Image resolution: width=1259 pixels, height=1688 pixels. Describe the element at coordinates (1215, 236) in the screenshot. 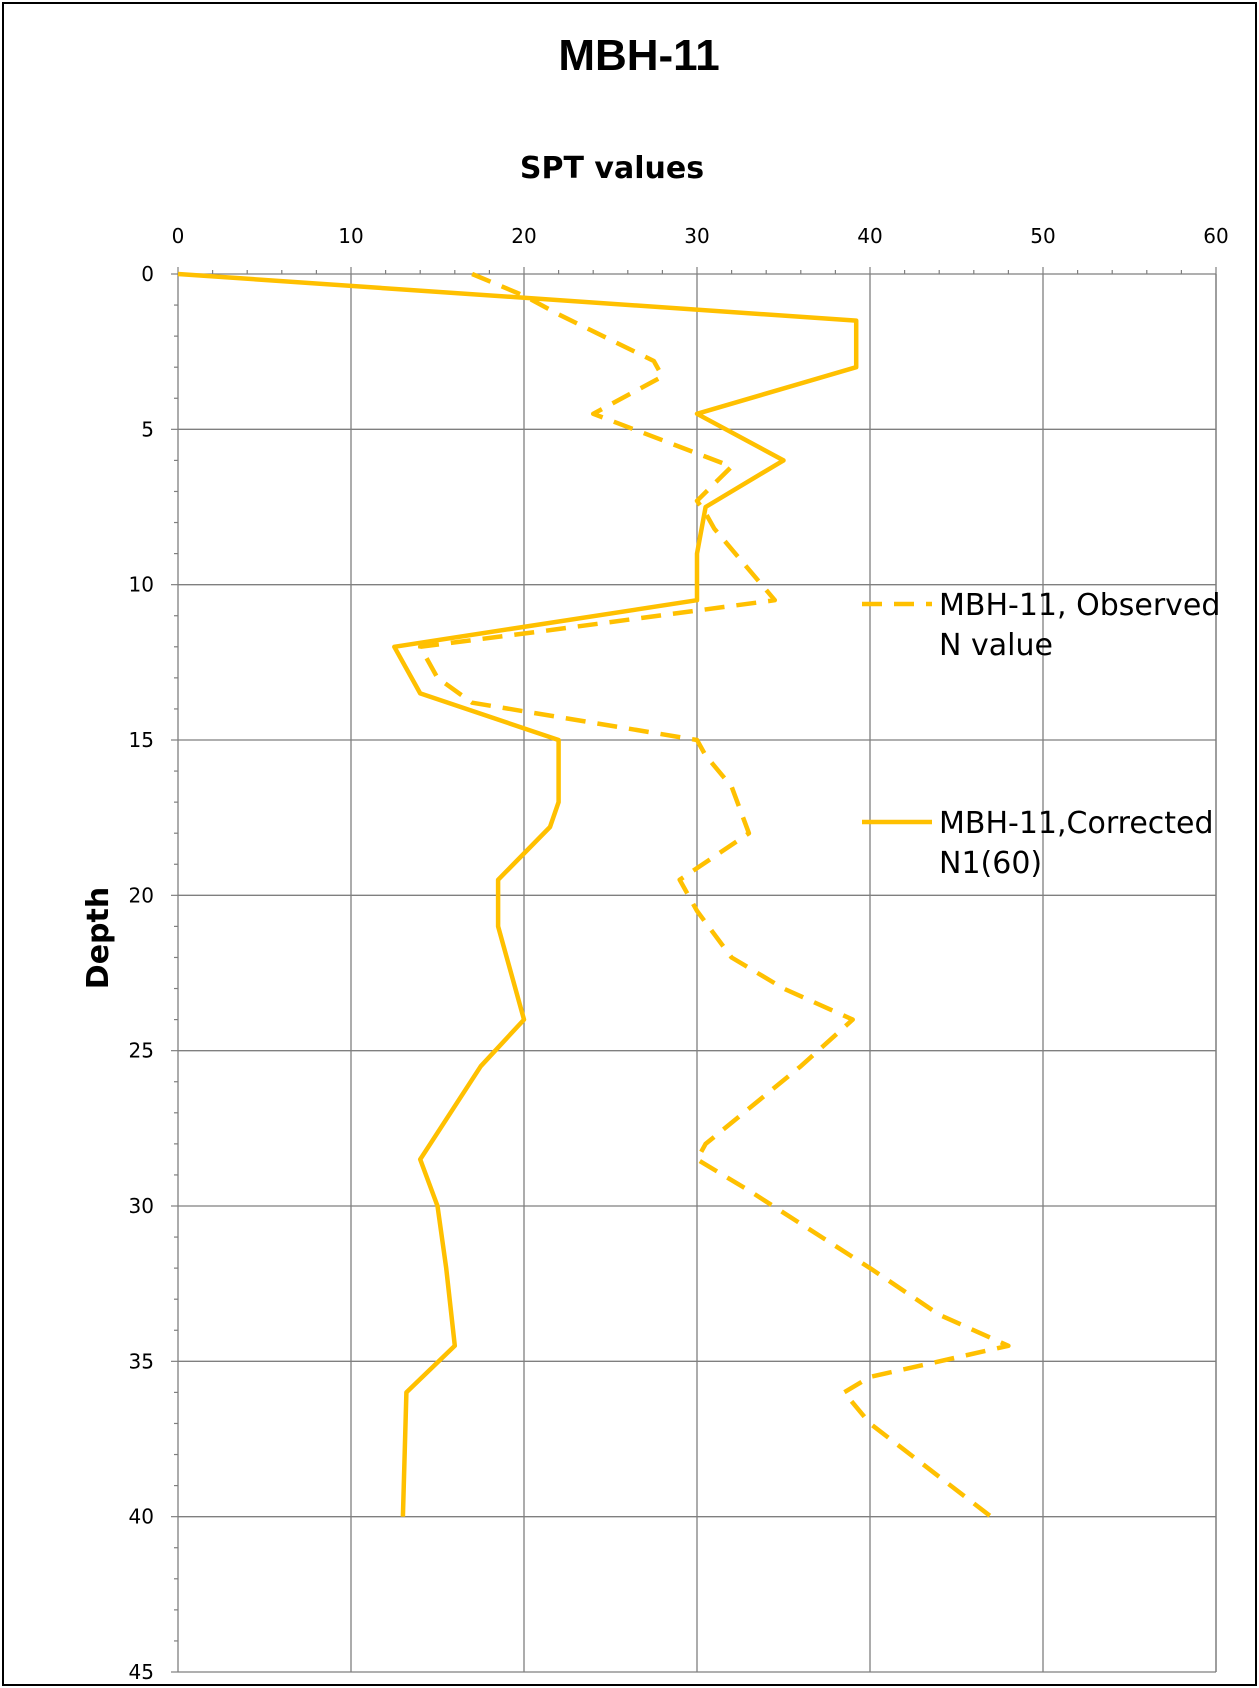

I see `x-tick-label: 60` at that location.